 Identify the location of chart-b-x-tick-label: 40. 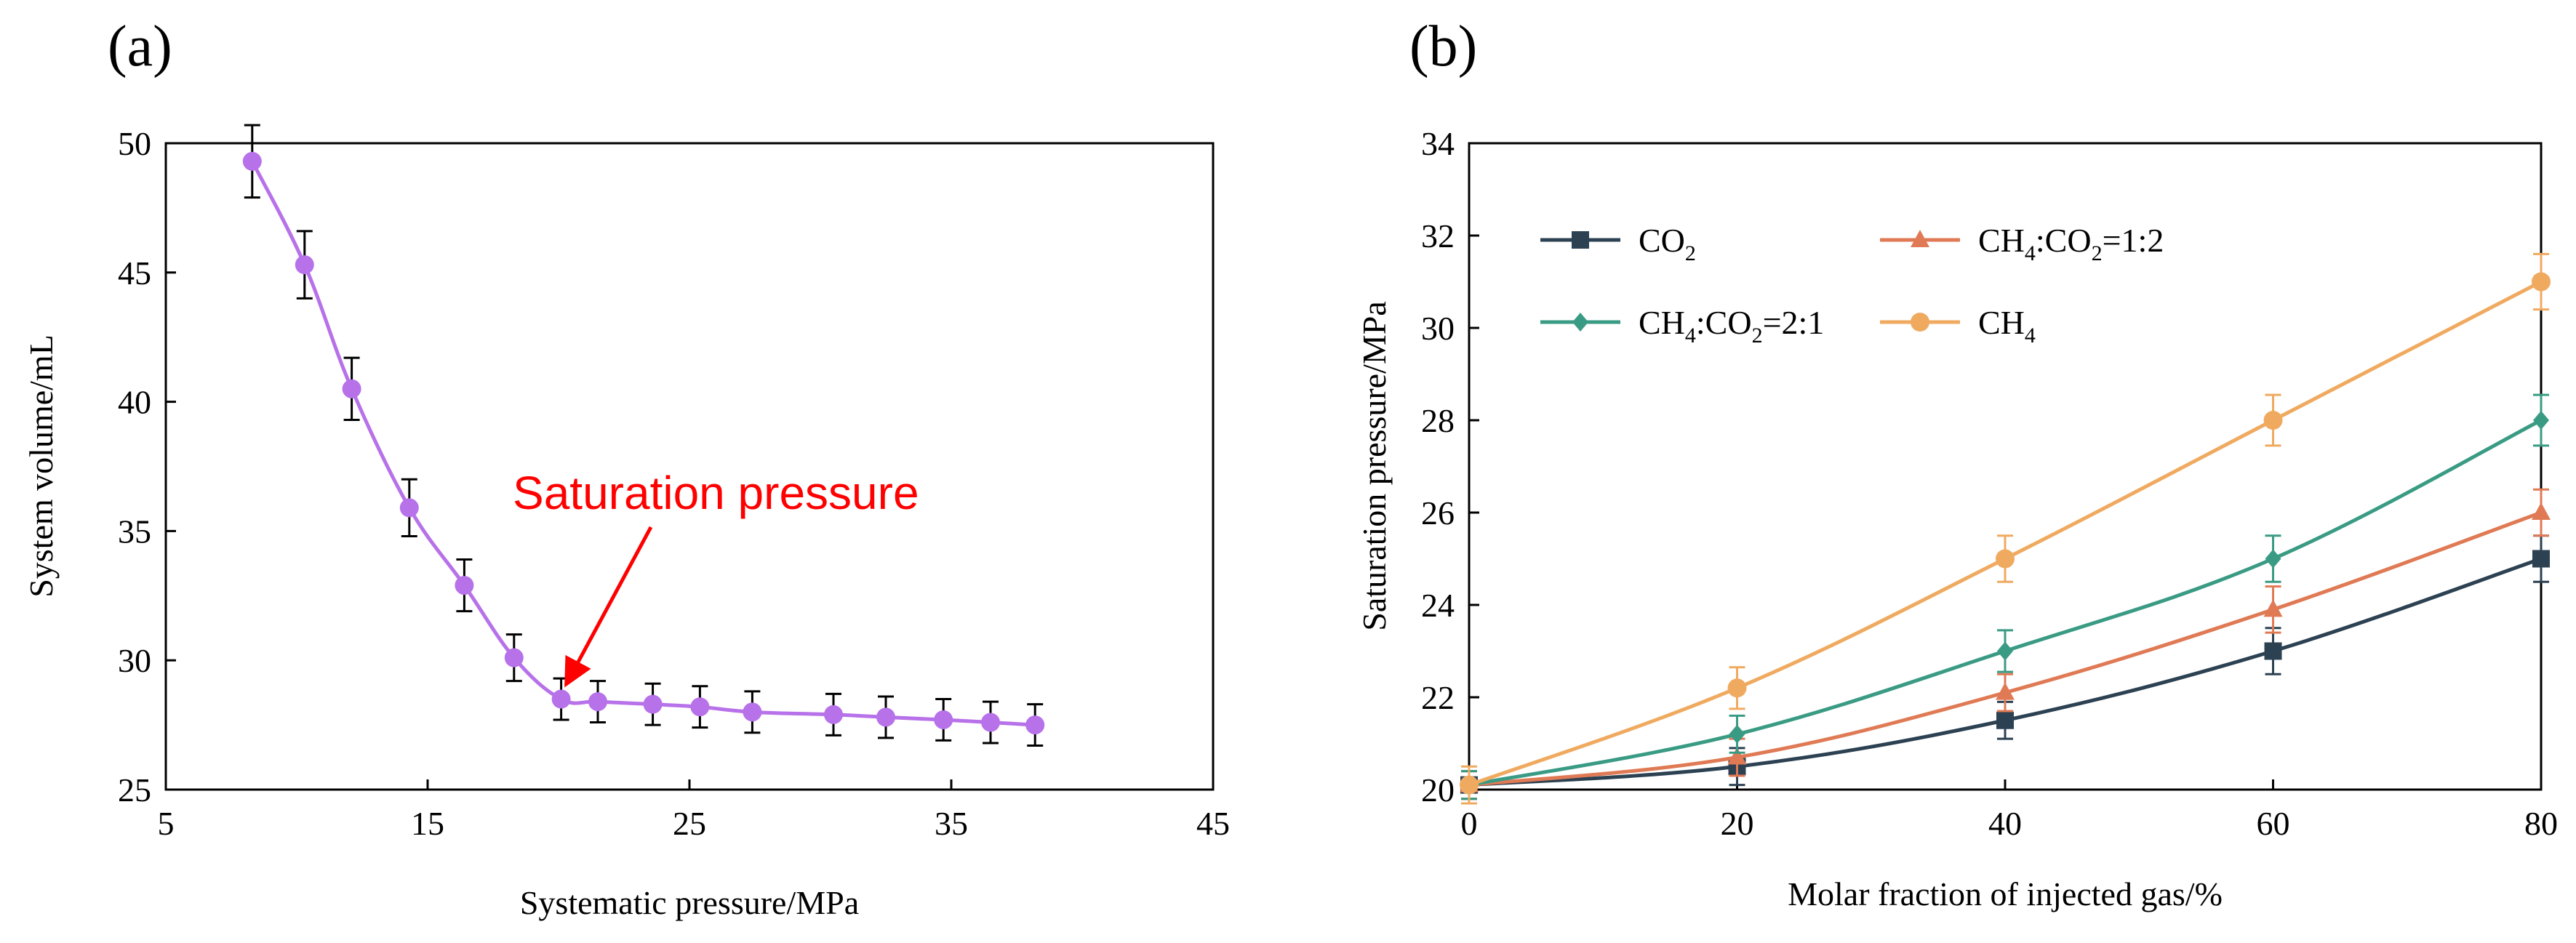
(2005, 823).